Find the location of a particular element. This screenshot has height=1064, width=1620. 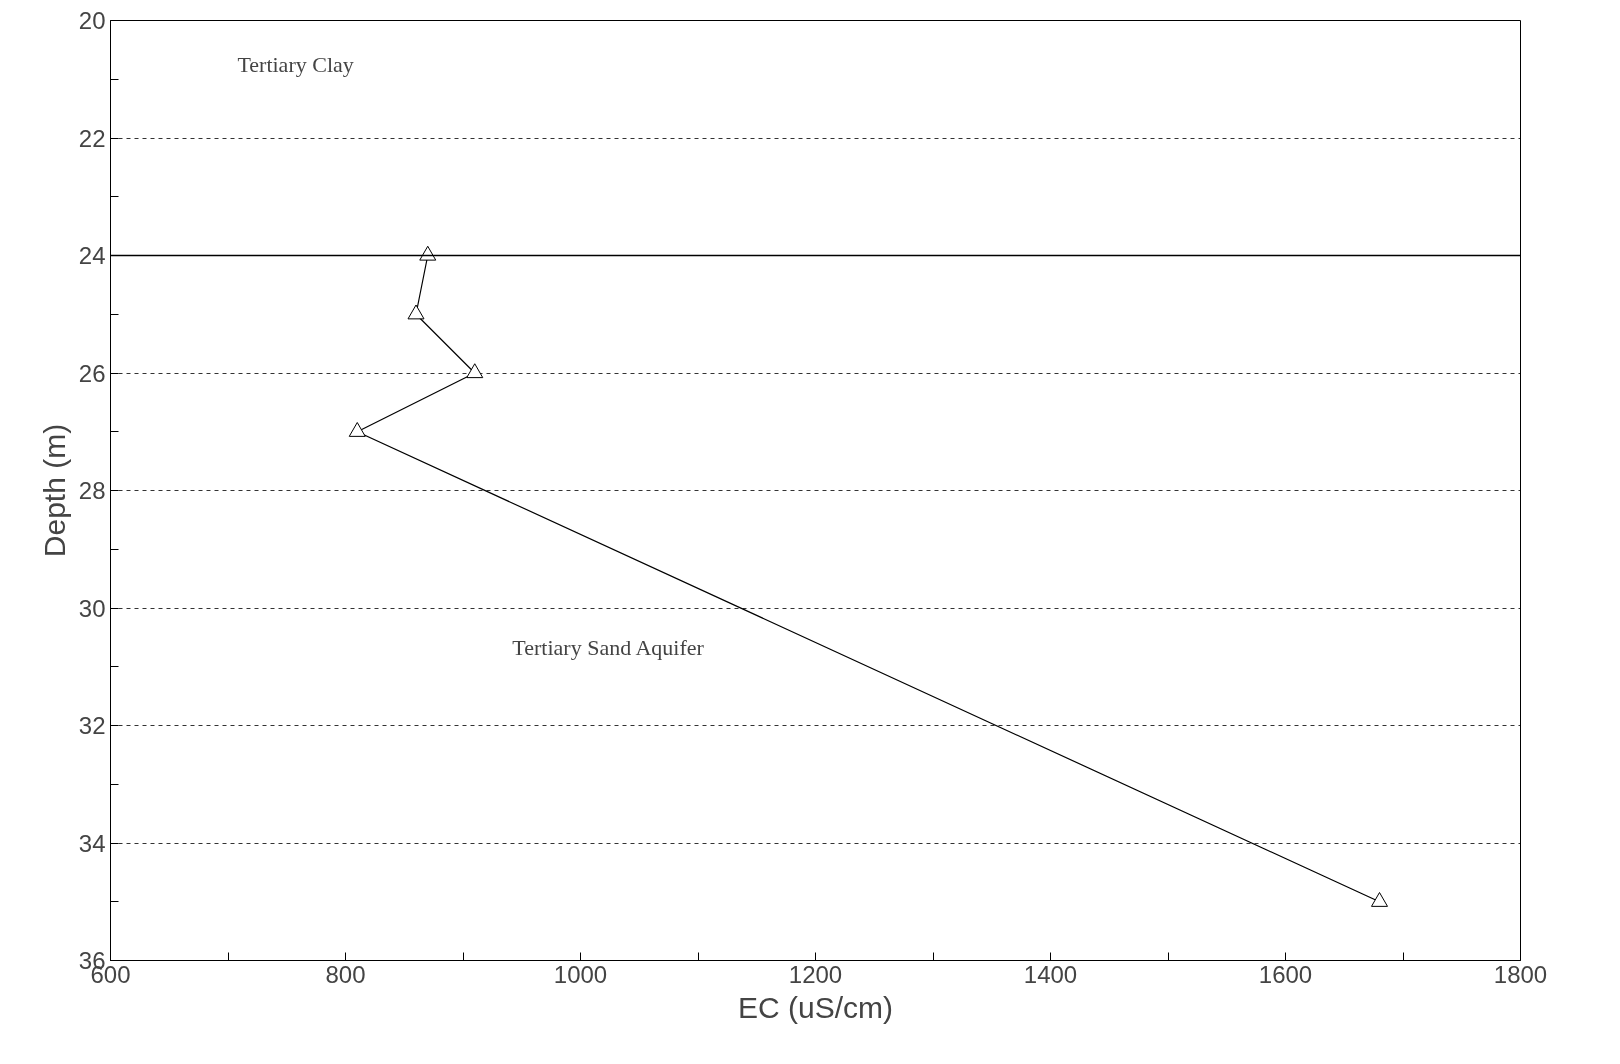

y-tick-label: 22 is located at coordinates (92, 138).